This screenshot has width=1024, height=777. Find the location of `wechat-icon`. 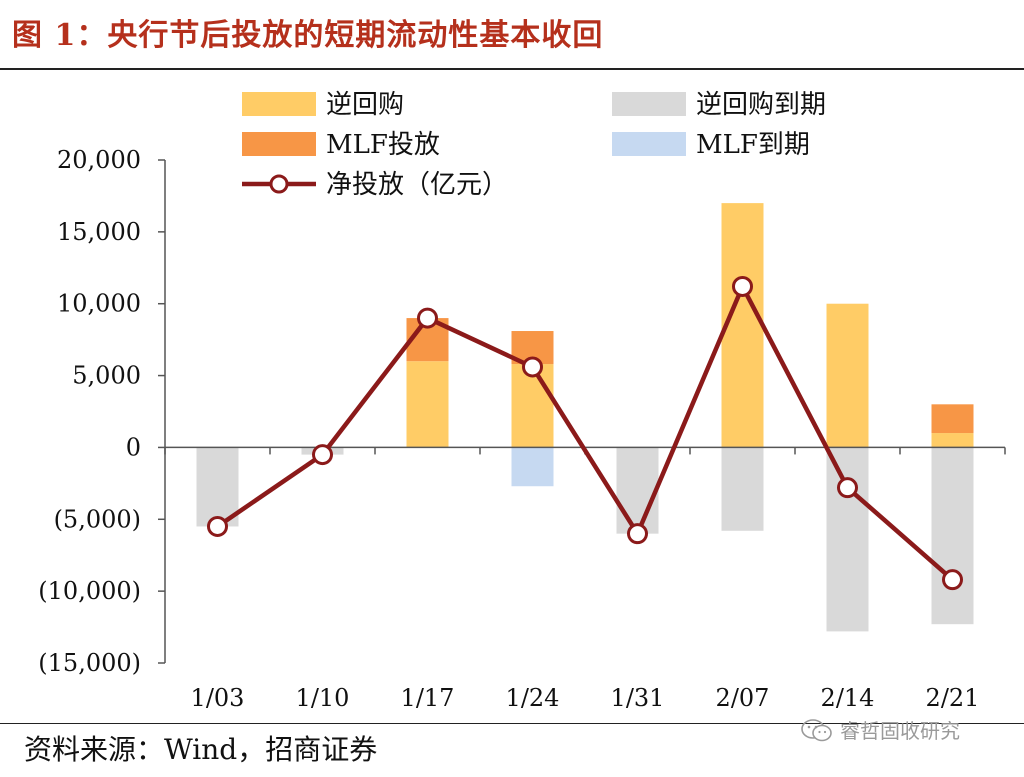

wechat-icon is located at coordinates (817, 730).